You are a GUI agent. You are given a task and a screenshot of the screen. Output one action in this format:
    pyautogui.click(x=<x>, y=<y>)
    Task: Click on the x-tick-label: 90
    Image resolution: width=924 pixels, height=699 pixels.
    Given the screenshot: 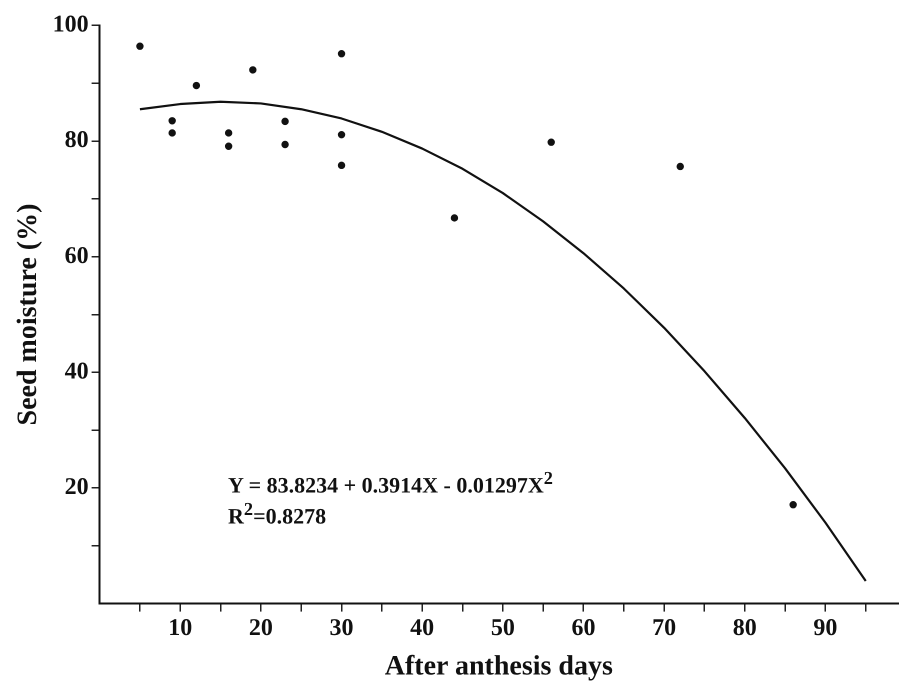 What is the action you would take?
    pyautogui.click(x=825, y=628)
    